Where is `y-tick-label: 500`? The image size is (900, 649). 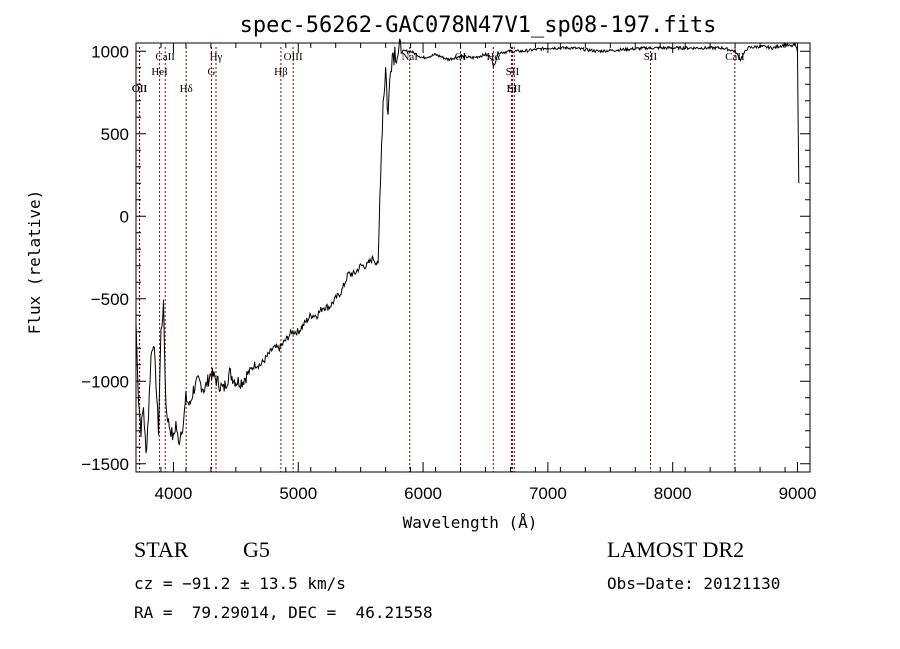
y-tick-label: 500 is located at coordinates (115, 134).